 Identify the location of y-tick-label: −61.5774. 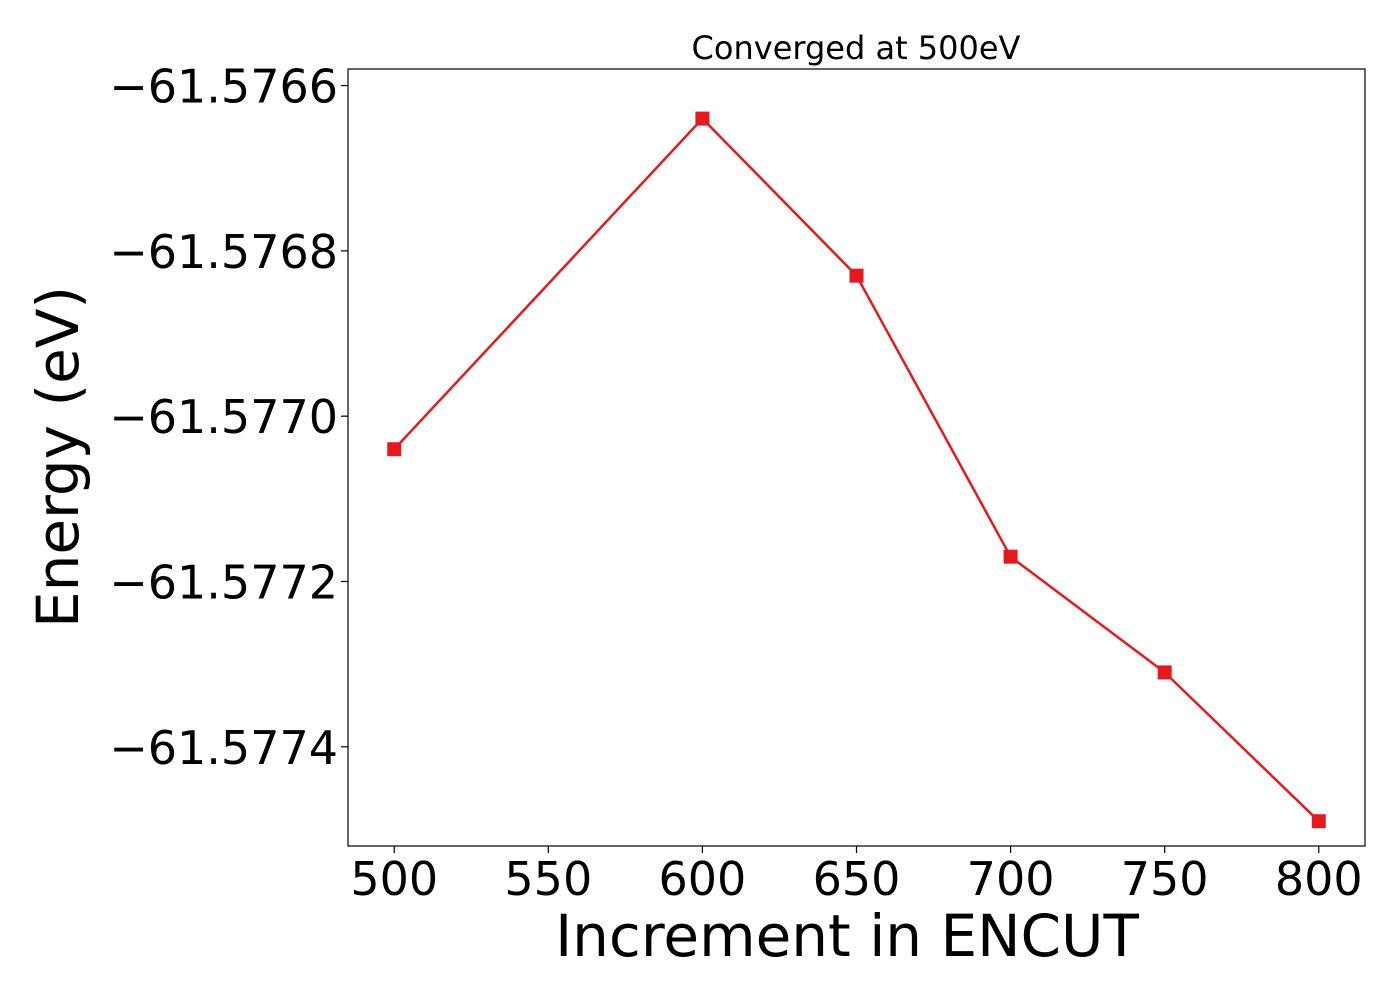
(223, 748).